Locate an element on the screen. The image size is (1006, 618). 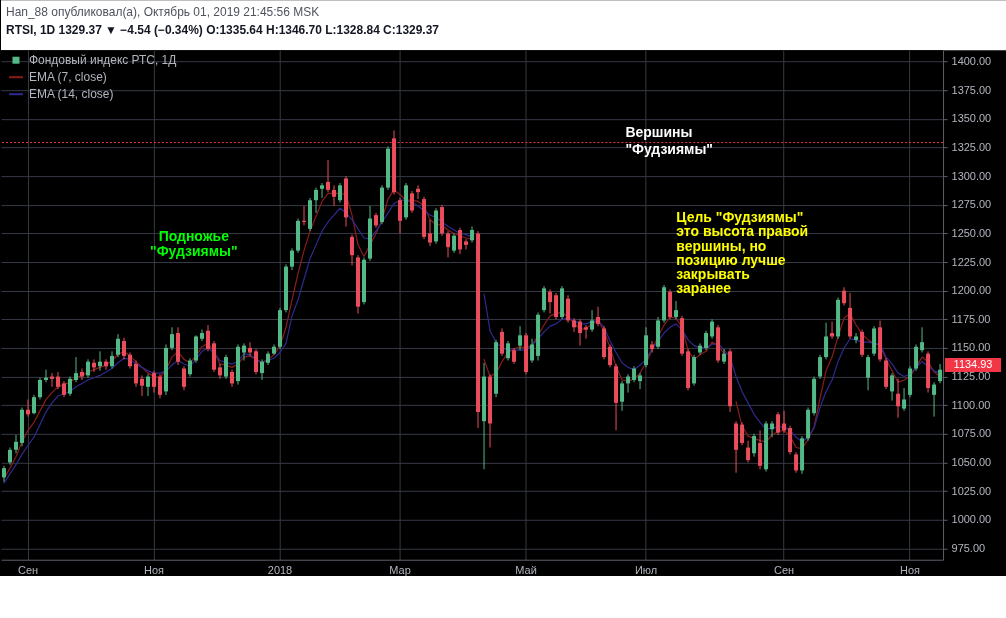
y-tick-label: 1125.00 is located at coordinates (971, 376).